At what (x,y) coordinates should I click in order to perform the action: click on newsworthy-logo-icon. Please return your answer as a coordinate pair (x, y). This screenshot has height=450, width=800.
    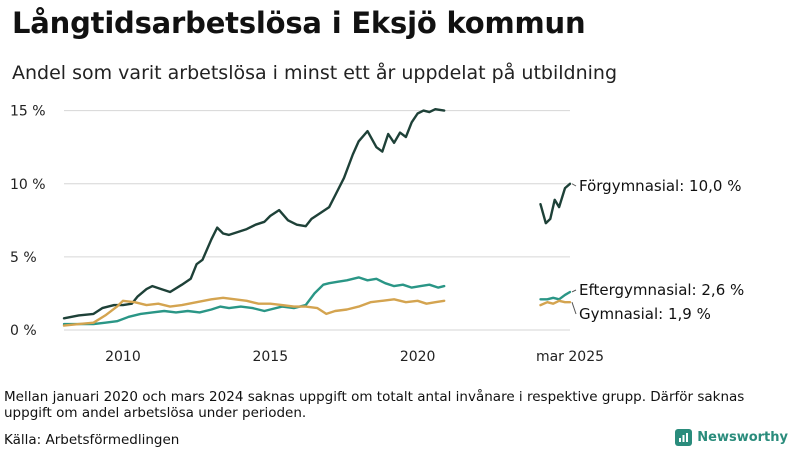
    Looking at the image, I should click on (684, 437).